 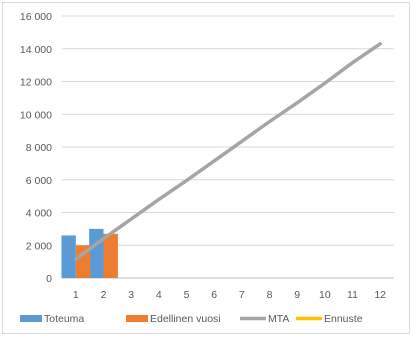 What do you see at coordinates (352, 295) in the screenshot?
I see `x-tick-label: 11` at bounding box center [352, 295].